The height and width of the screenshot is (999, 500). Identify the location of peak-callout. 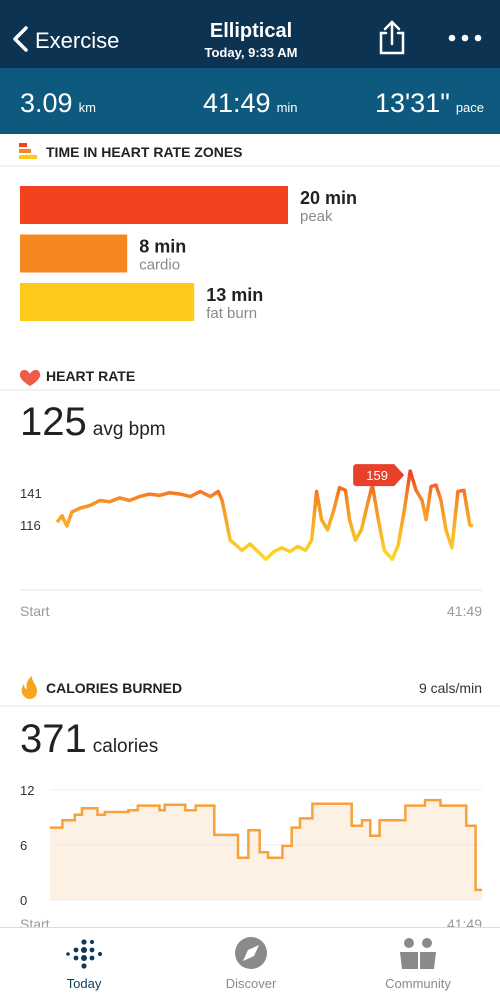
(379, 475).